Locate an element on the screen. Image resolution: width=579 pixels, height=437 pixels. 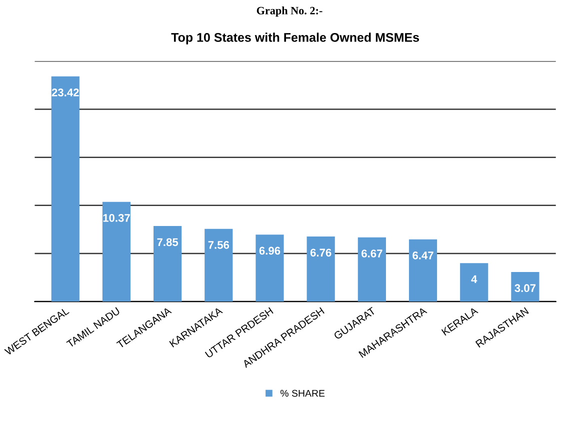
data-label: 6.67 is located at coordinates (372, 254).